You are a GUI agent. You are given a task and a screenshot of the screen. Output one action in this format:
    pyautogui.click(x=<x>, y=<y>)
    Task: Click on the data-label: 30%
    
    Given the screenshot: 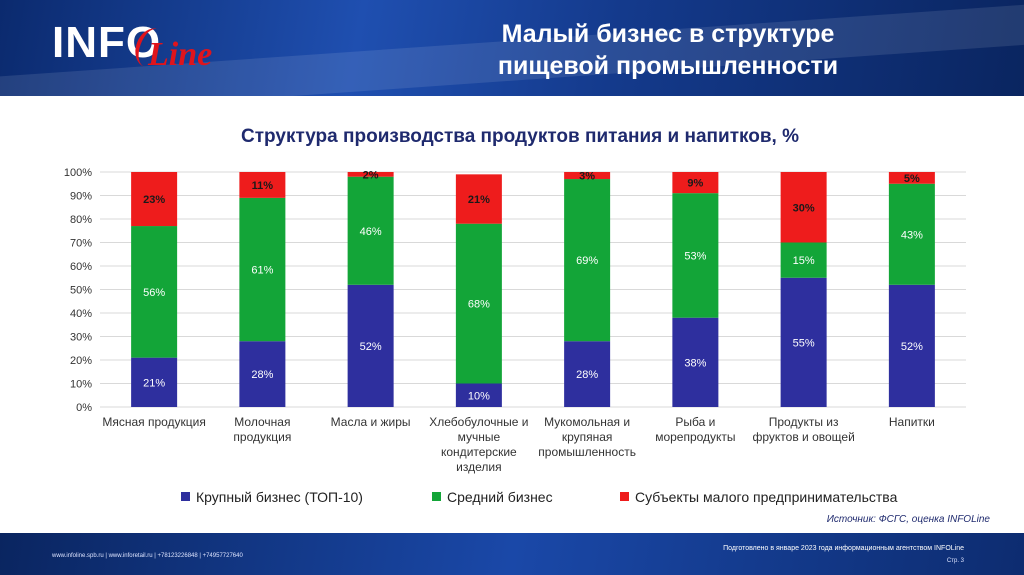 What is the action you would take?
    pyautogui.click(x=804, y=208)
    